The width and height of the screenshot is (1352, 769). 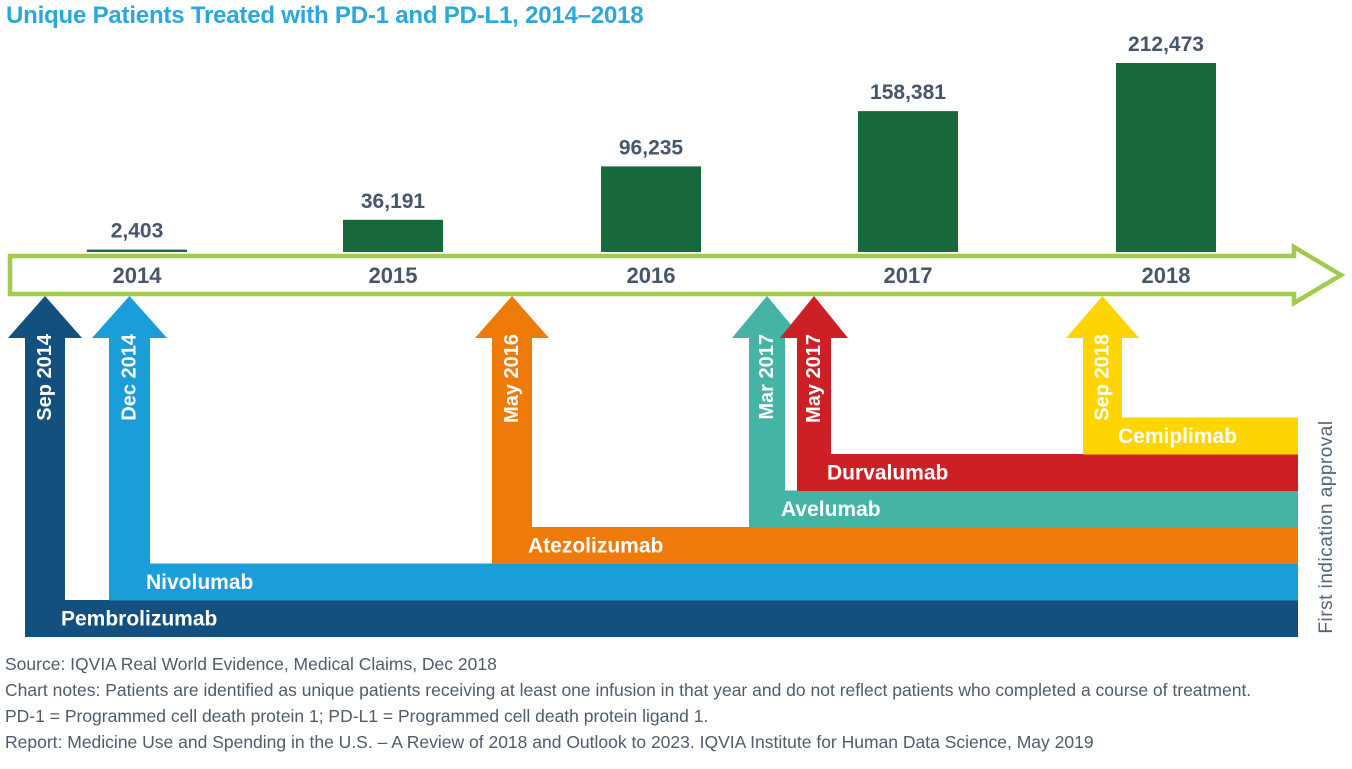 I want to click on approval-date-durvalumab: May 2017, so click(x=814, y=378).